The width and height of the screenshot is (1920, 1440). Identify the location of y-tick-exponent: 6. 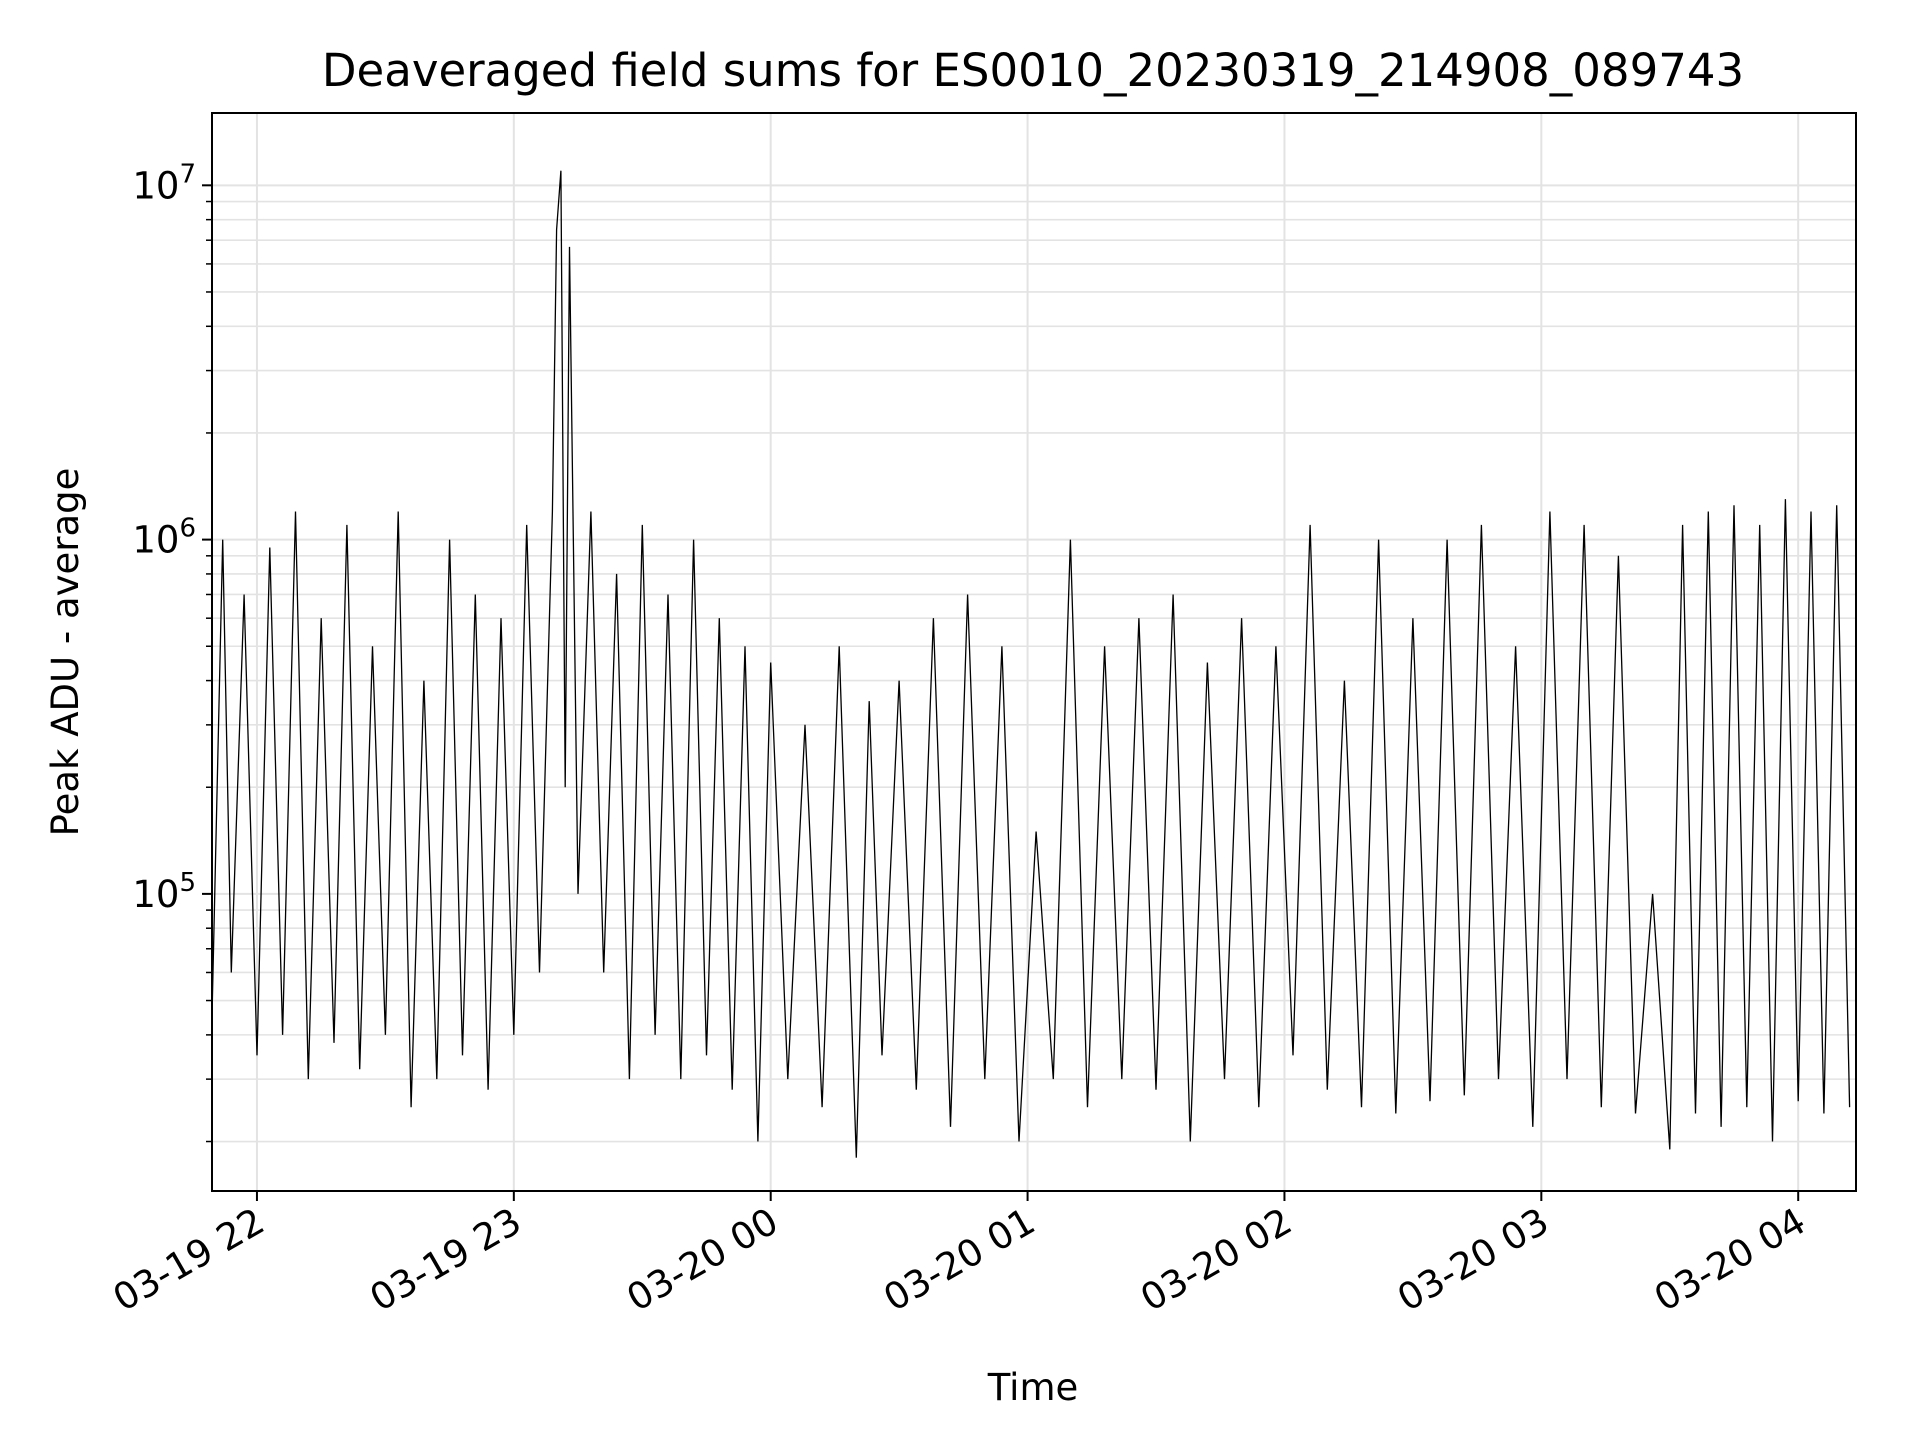
(187, 529).